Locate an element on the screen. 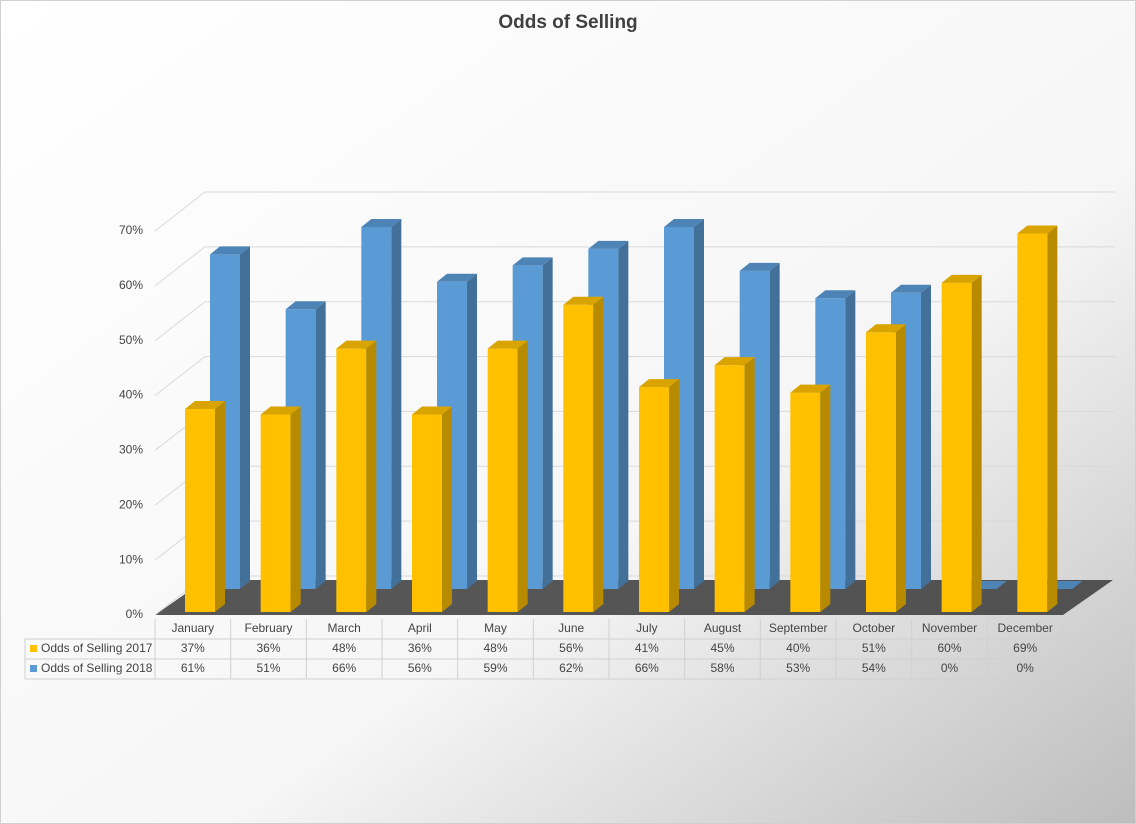 This screenshot has width=1136, height=824. y-tick-label: 20% is located at coordinates (131, 504).